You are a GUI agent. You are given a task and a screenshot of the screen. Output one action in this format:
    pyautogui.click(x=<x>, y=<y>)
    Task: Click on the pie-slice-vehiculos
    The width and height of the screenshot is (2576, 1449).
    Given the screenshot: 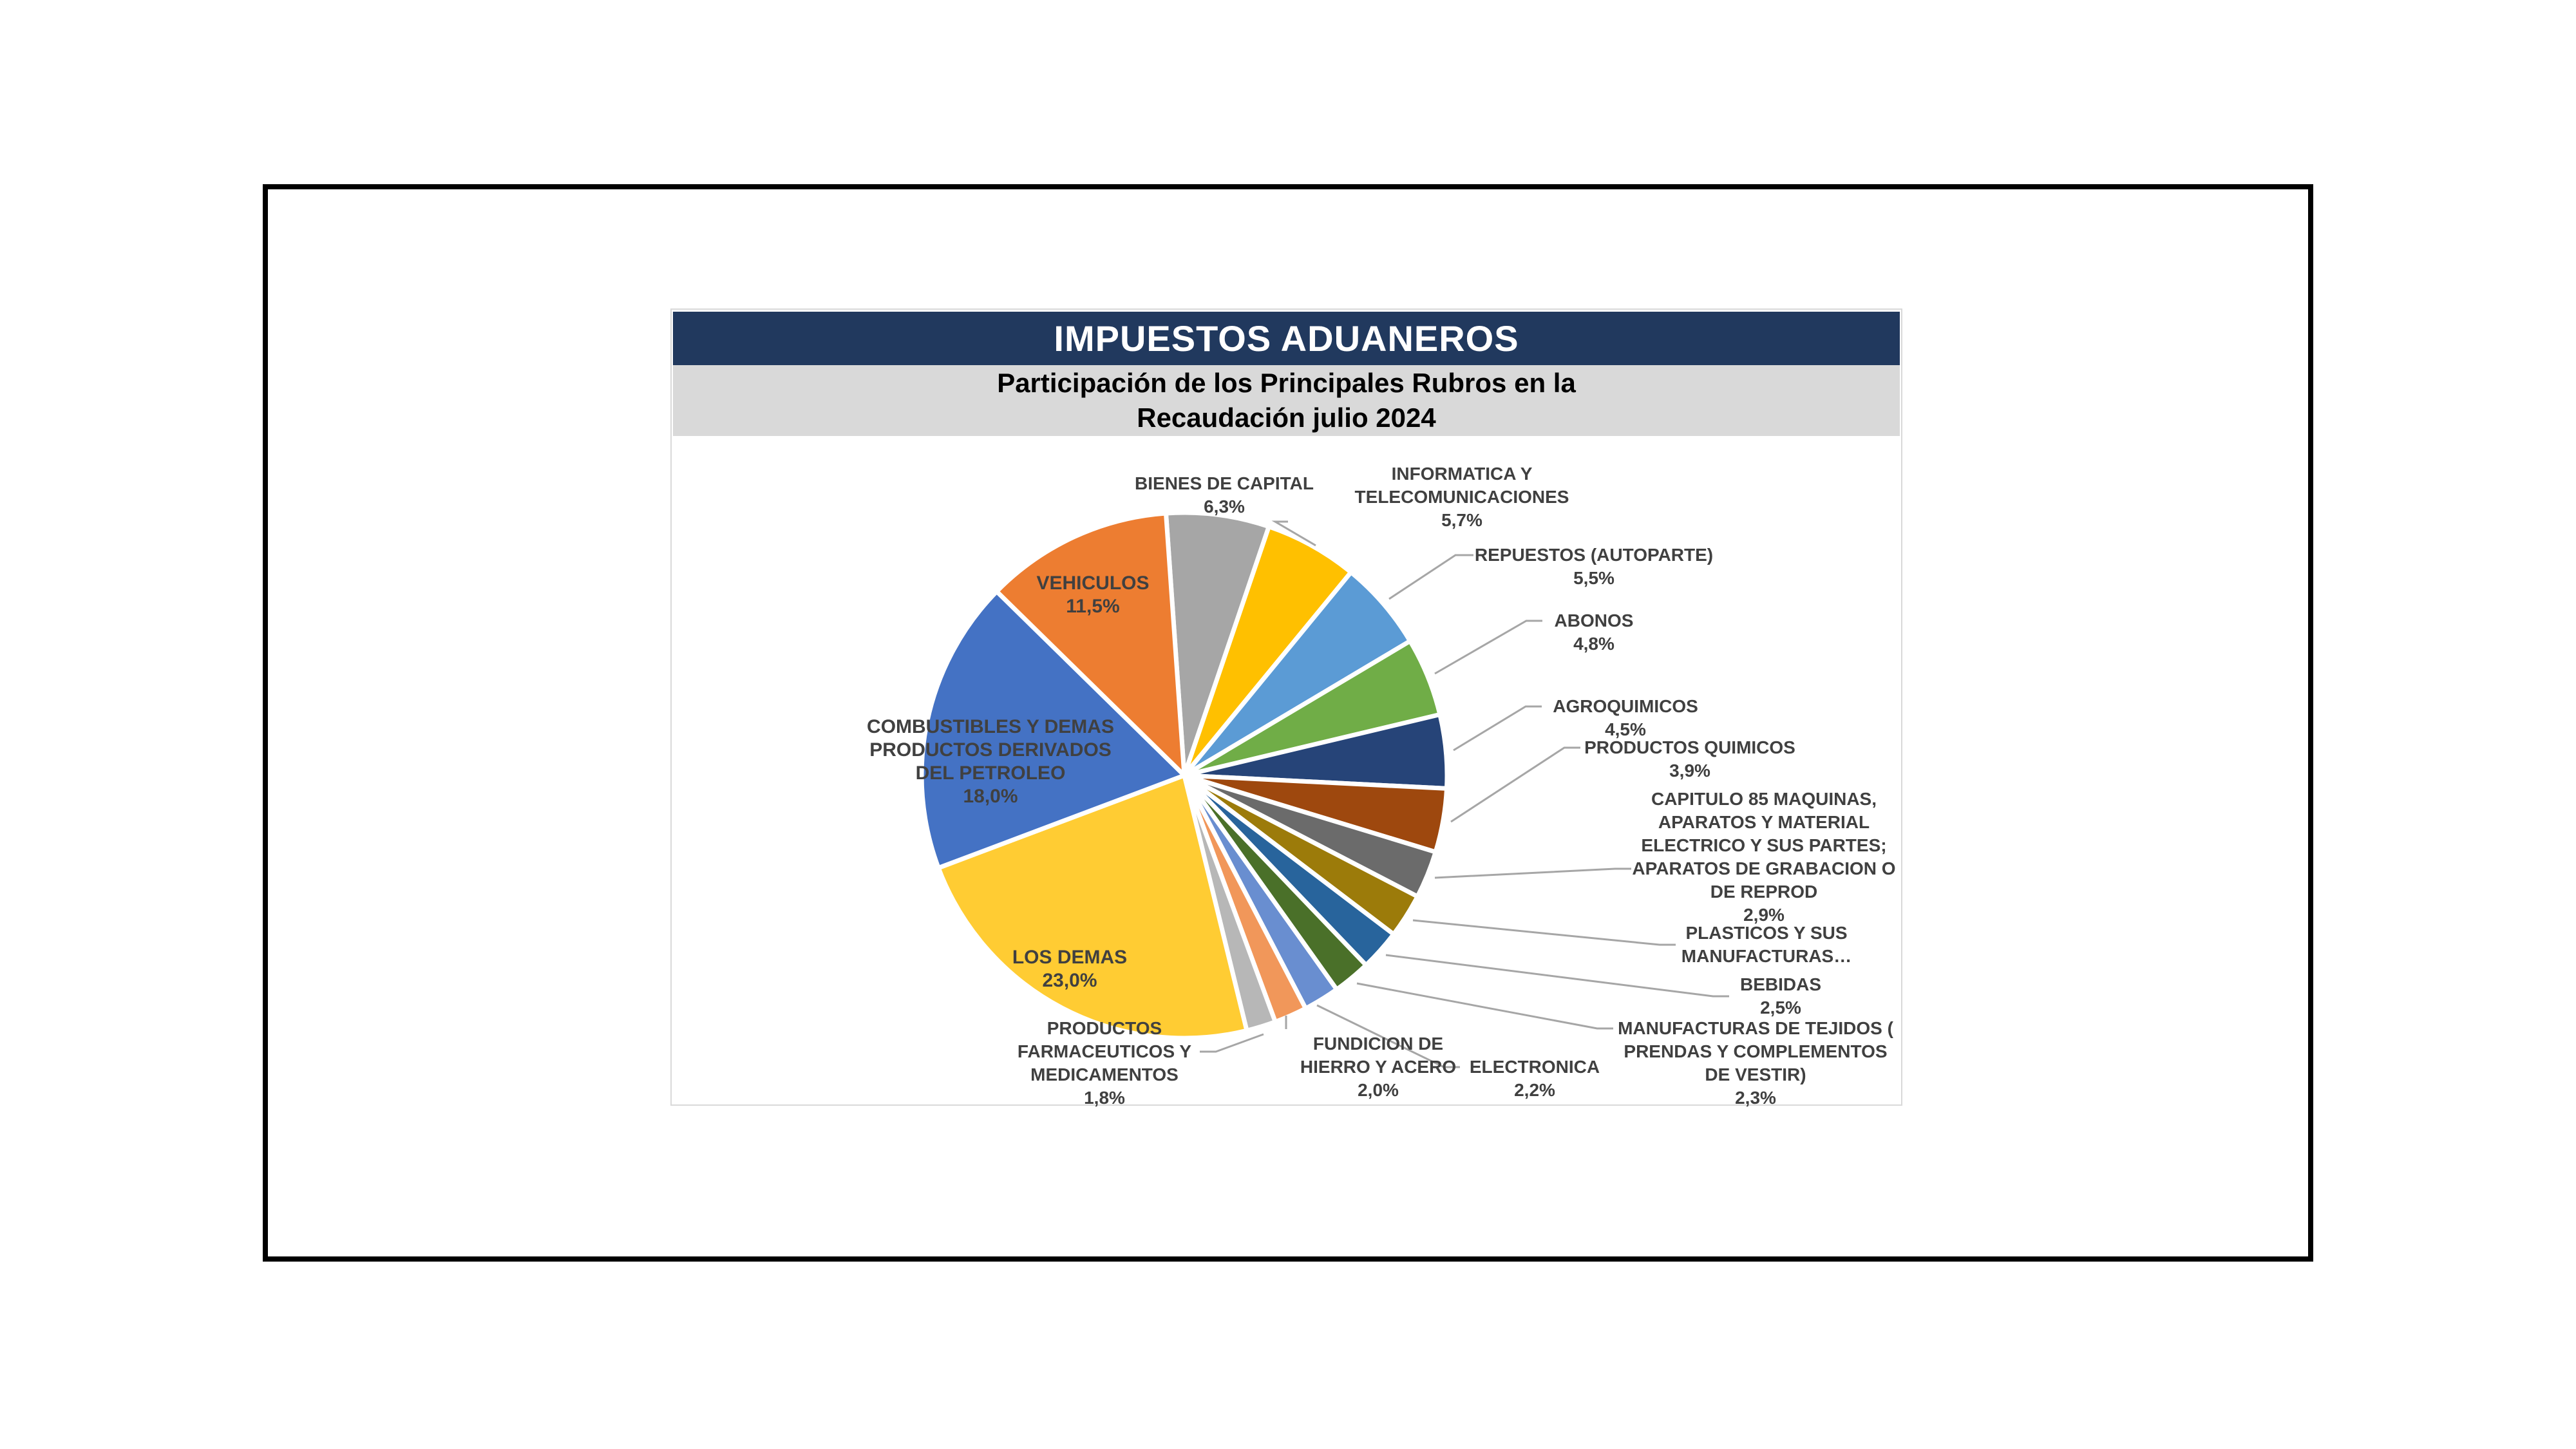 What is the action you would take?
    pyautogui.click(x=1091, y=644)
    